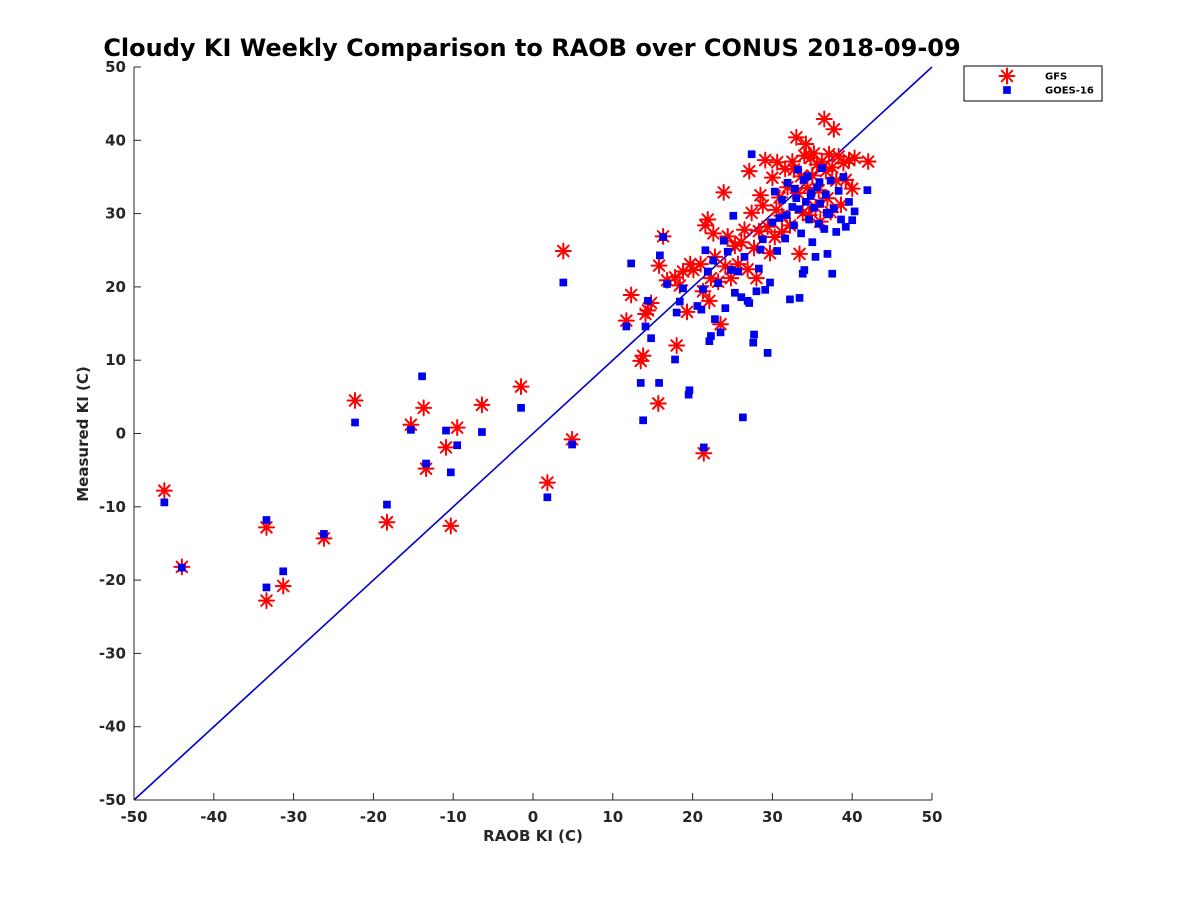 The height and width of the screenshot is (900, 1200). What do you see at coordinates (612, 817) in the screenshot?
I see `x-tick-label: 10` at bounding box center [612, 817].